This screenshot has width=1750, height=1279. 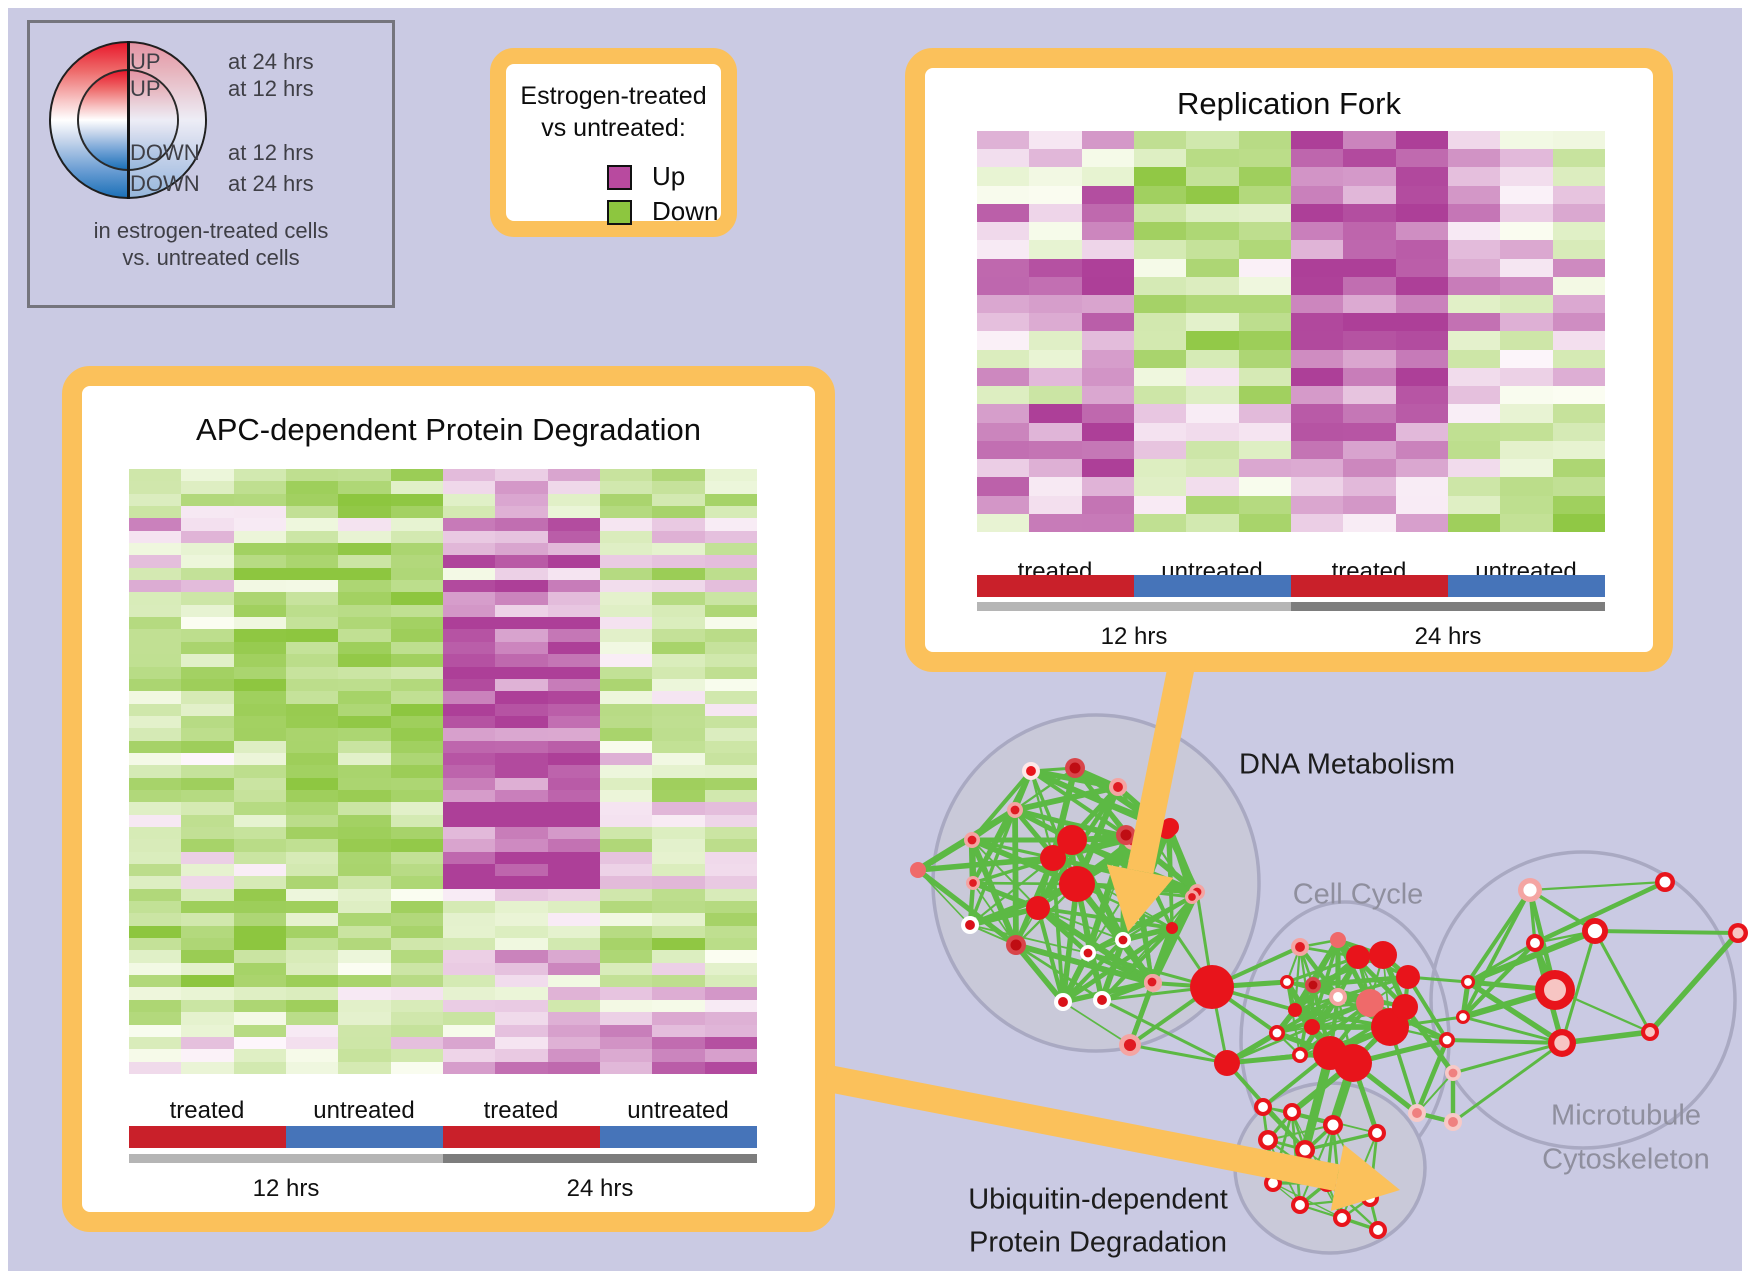 I want to click on apc-group-label-1: treated, so click(x=207, y=1110).